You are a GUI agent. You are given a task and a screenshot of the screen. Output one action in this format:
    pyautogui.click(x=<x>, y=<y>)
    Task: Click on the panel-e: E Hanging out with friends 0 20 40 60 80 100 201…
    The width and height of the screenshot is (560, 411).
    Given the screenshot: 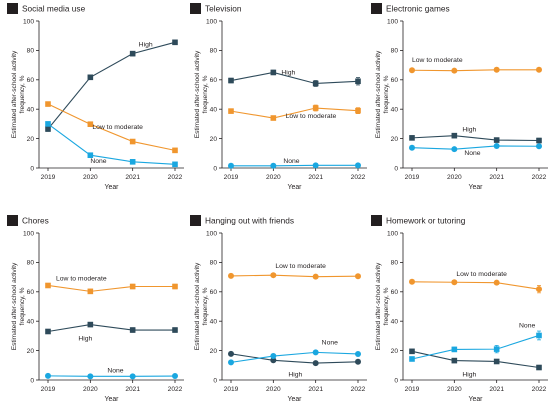 What is the action you would take?
    pyautogui.click(x=278, y=309)
    